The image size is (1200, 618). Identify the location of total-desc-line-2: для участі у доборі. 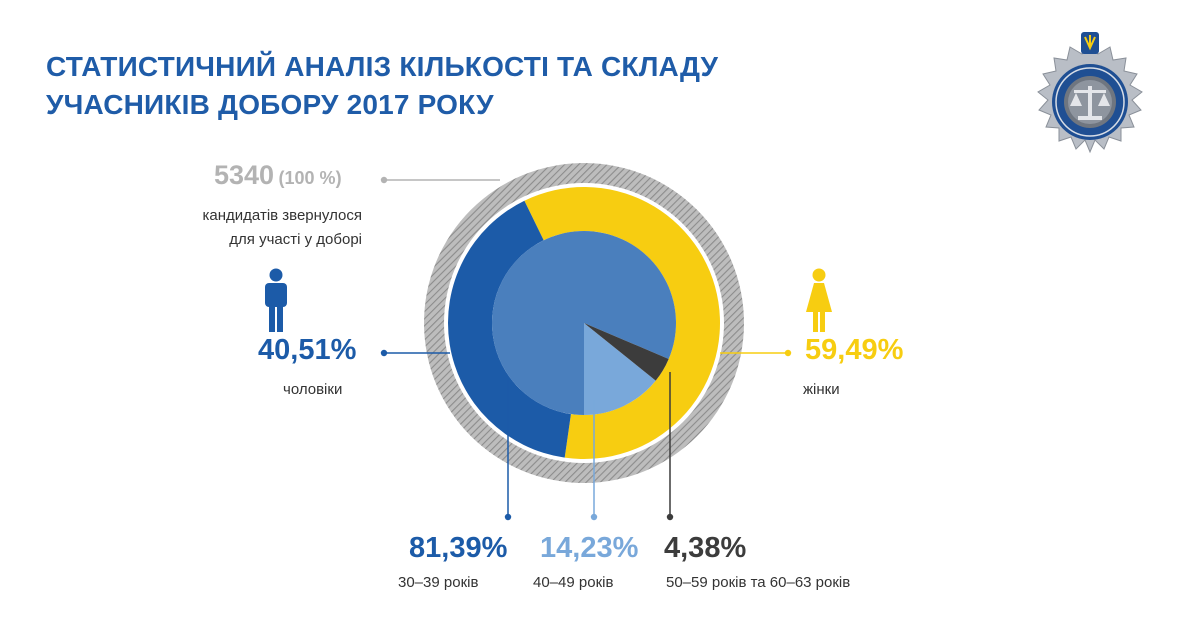
(295, 239).